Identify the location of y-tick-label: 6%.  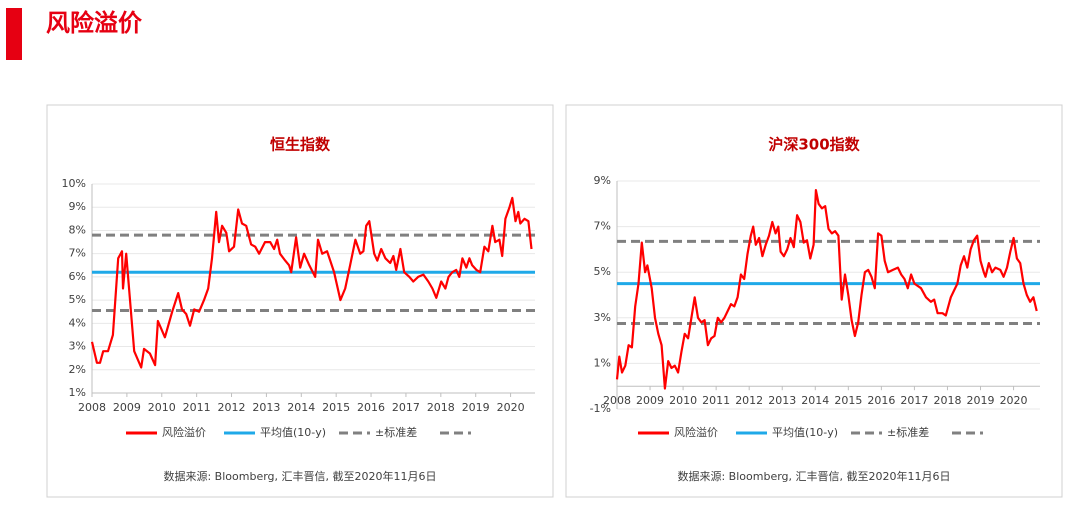
(77, 276).